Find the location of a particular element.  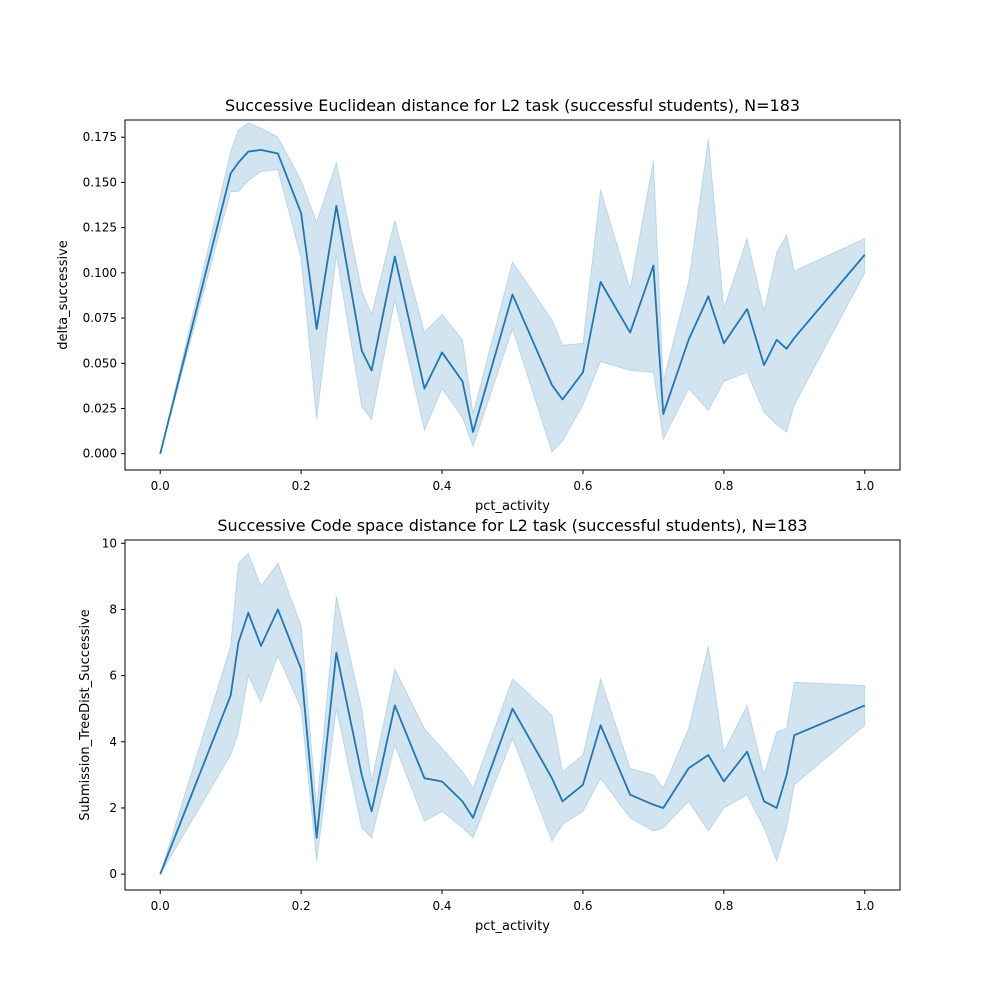

y-axis-label: Submission_TreeDist_Successive is located at coordinates (85, 715).